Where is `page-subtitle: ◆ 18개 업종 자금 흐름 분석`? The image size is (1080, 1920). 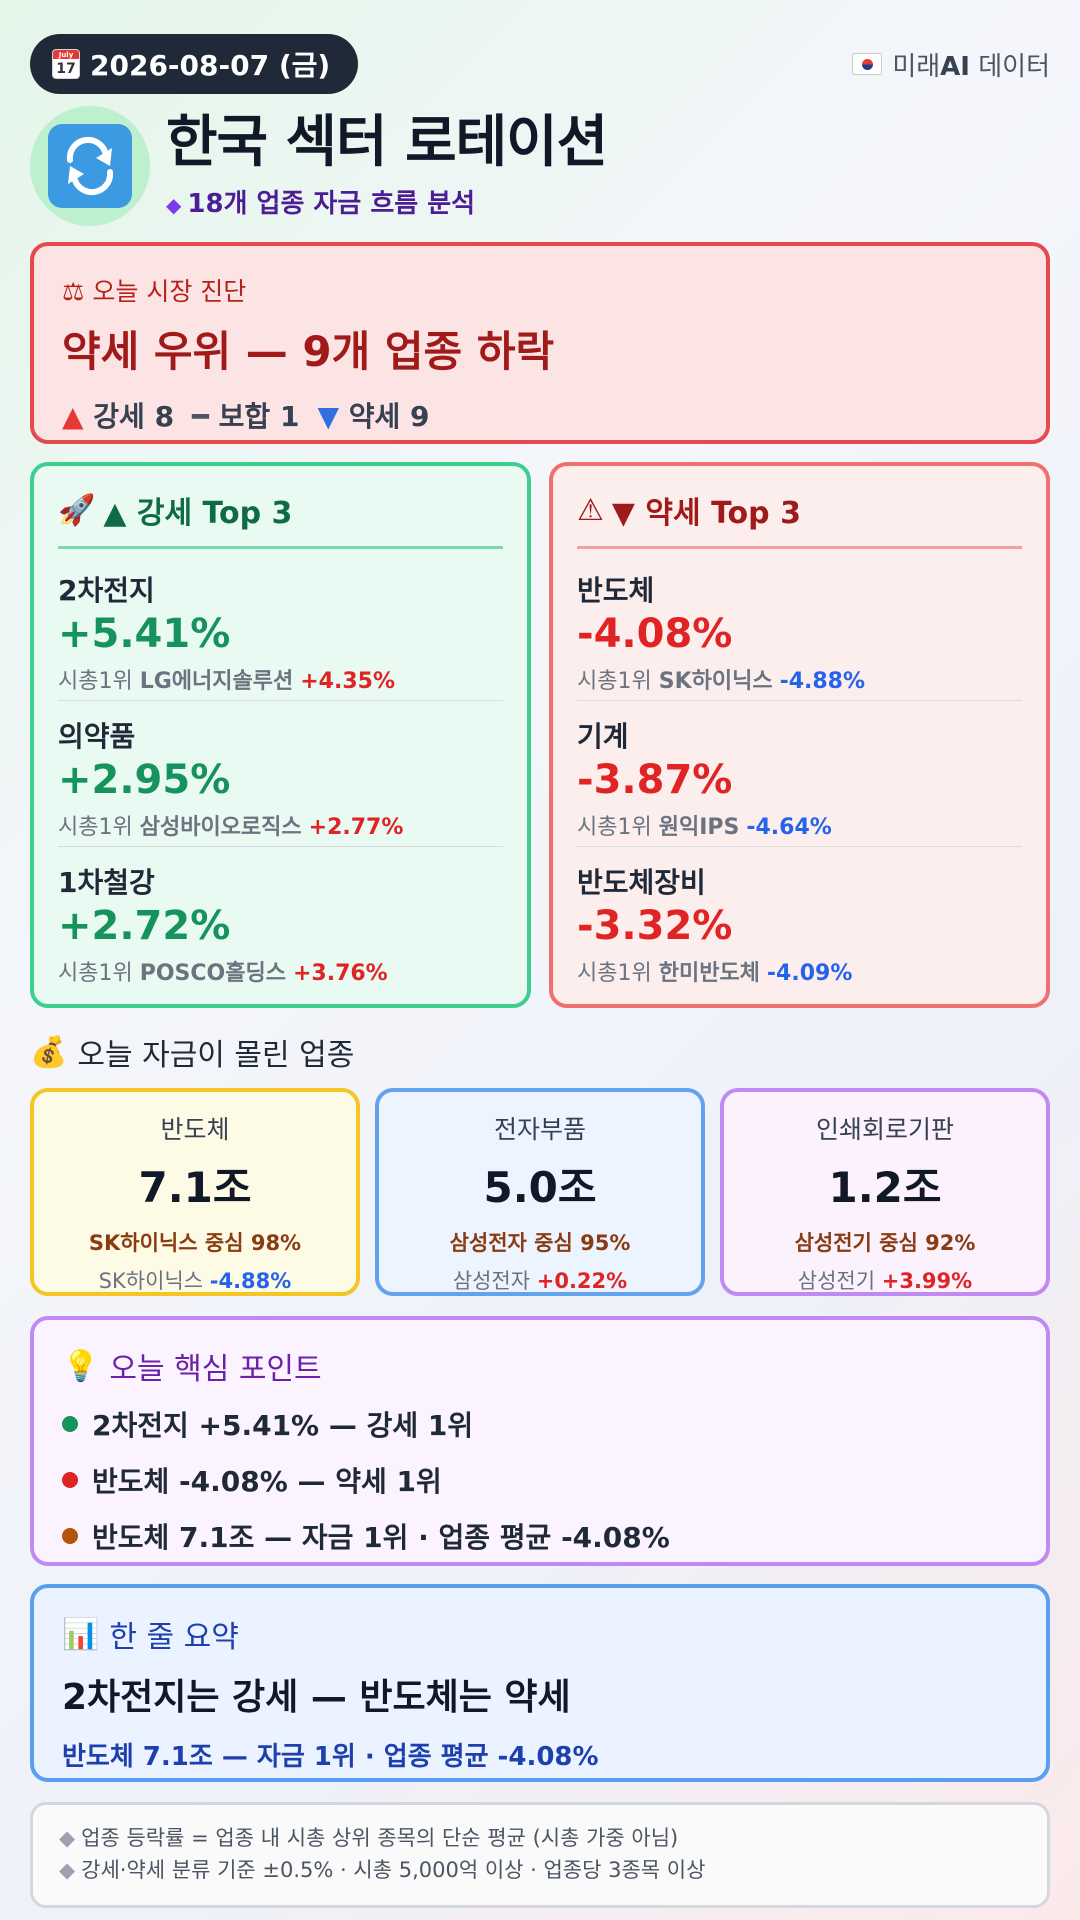 page-subtitle: ◆ 18개 업종 자금 흐름 분석 is located at coordinates (321, 204).